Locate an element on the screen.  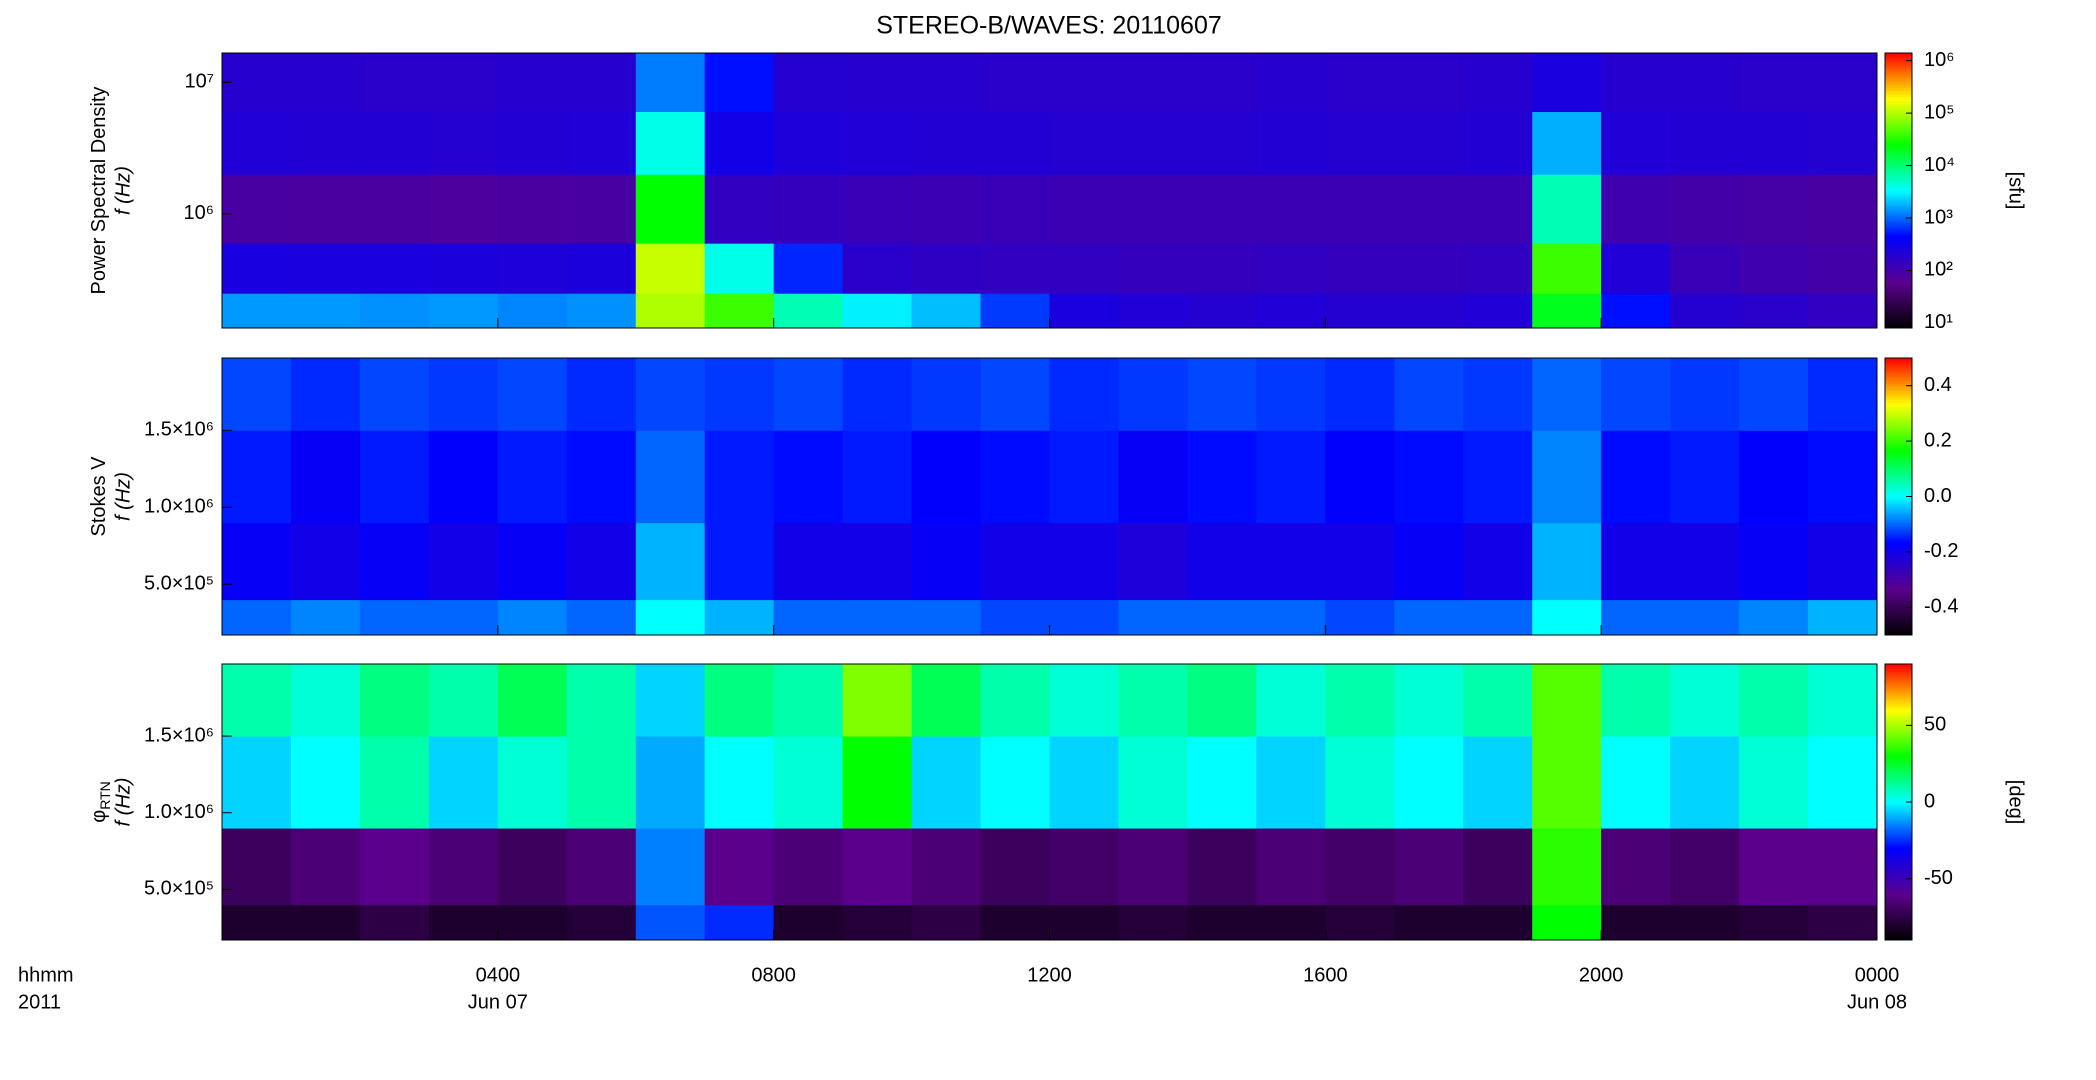
y-tick-label: 10⁶ is located at coordinates (199, 213).